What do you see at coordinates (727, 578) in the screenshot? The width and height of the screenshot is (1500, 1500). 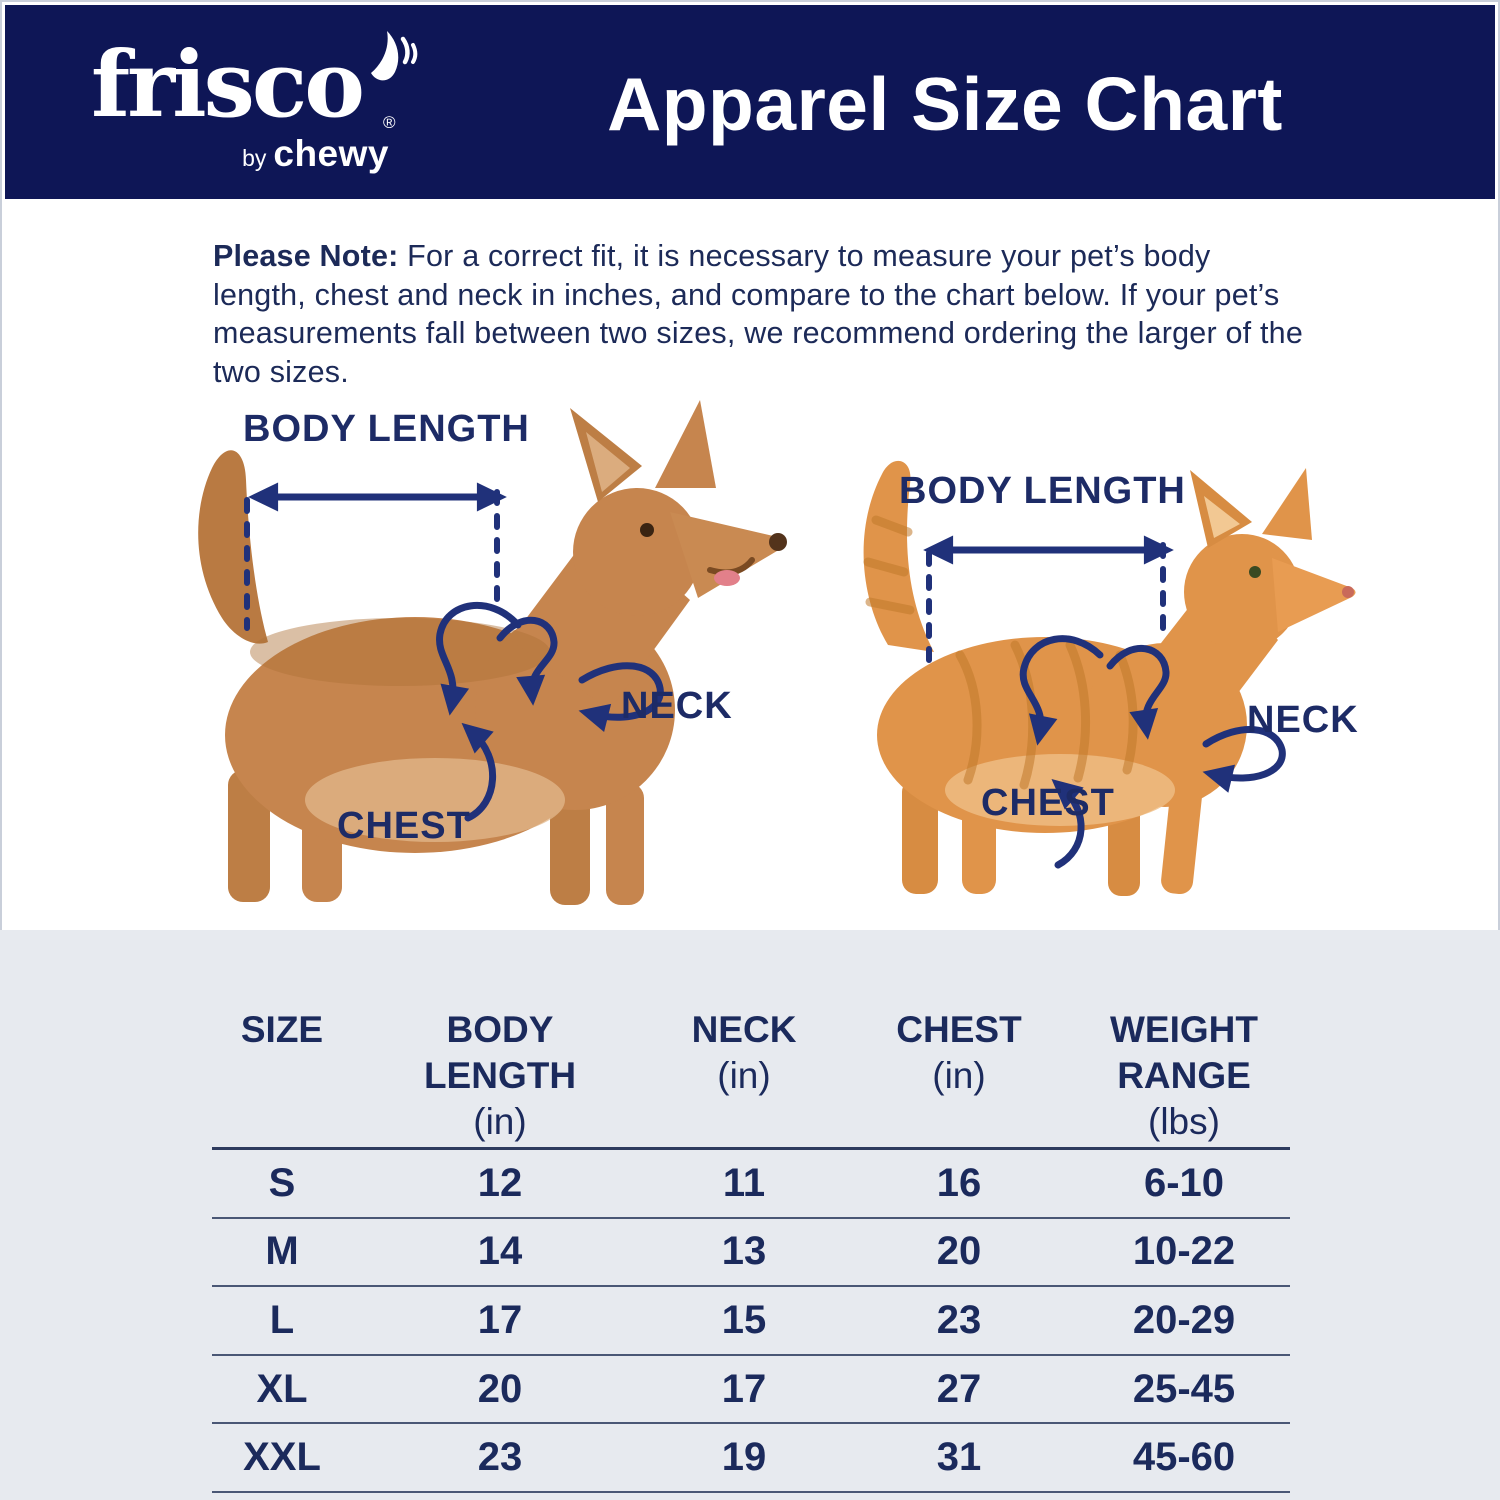 I see `dog-tongue` at bounding box center [727, 578].